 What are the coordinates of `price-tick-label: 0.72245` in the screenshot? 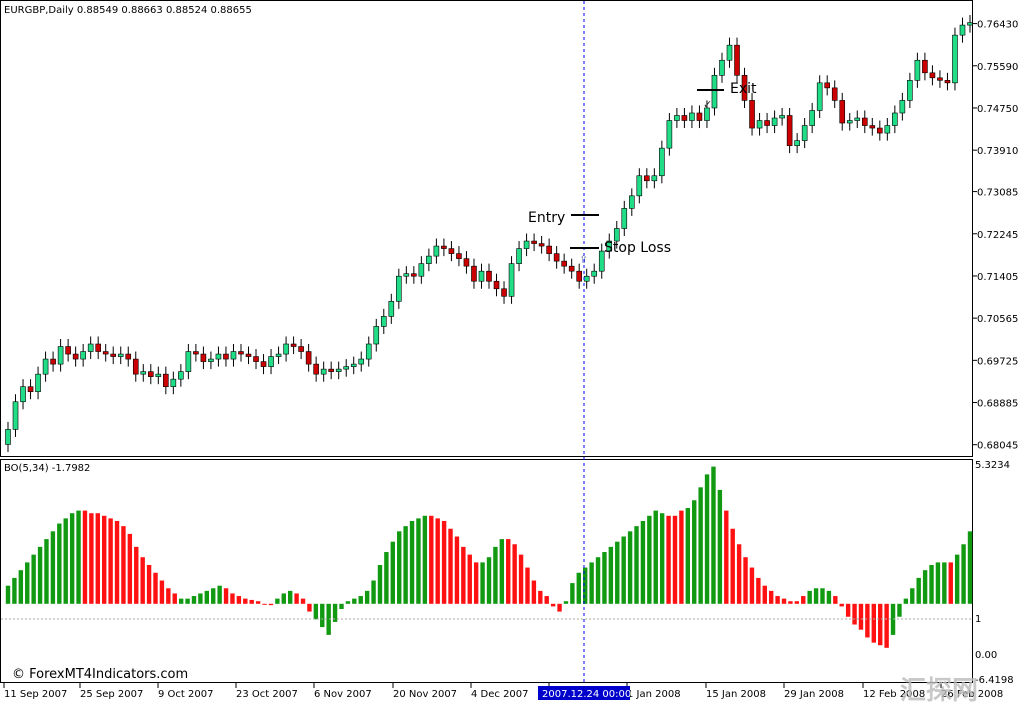 It's located at (997, 235).